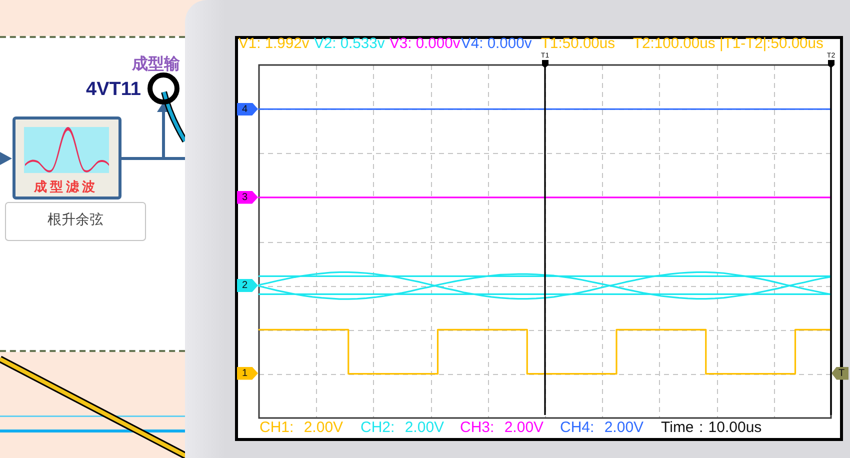 This screenshot has height=458, width=850. Describe the element at coordinates (76, 219) in the screenshot. I see `text: 根升余弦` at that location.